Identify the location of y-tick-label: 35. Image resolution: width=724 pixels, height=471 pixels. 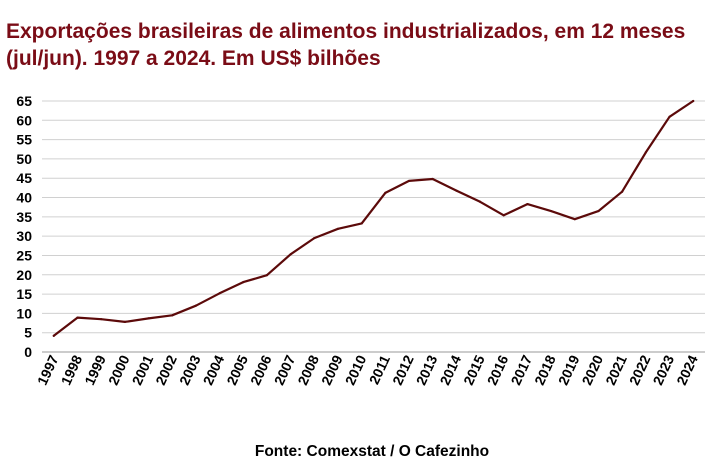
(24, 217).